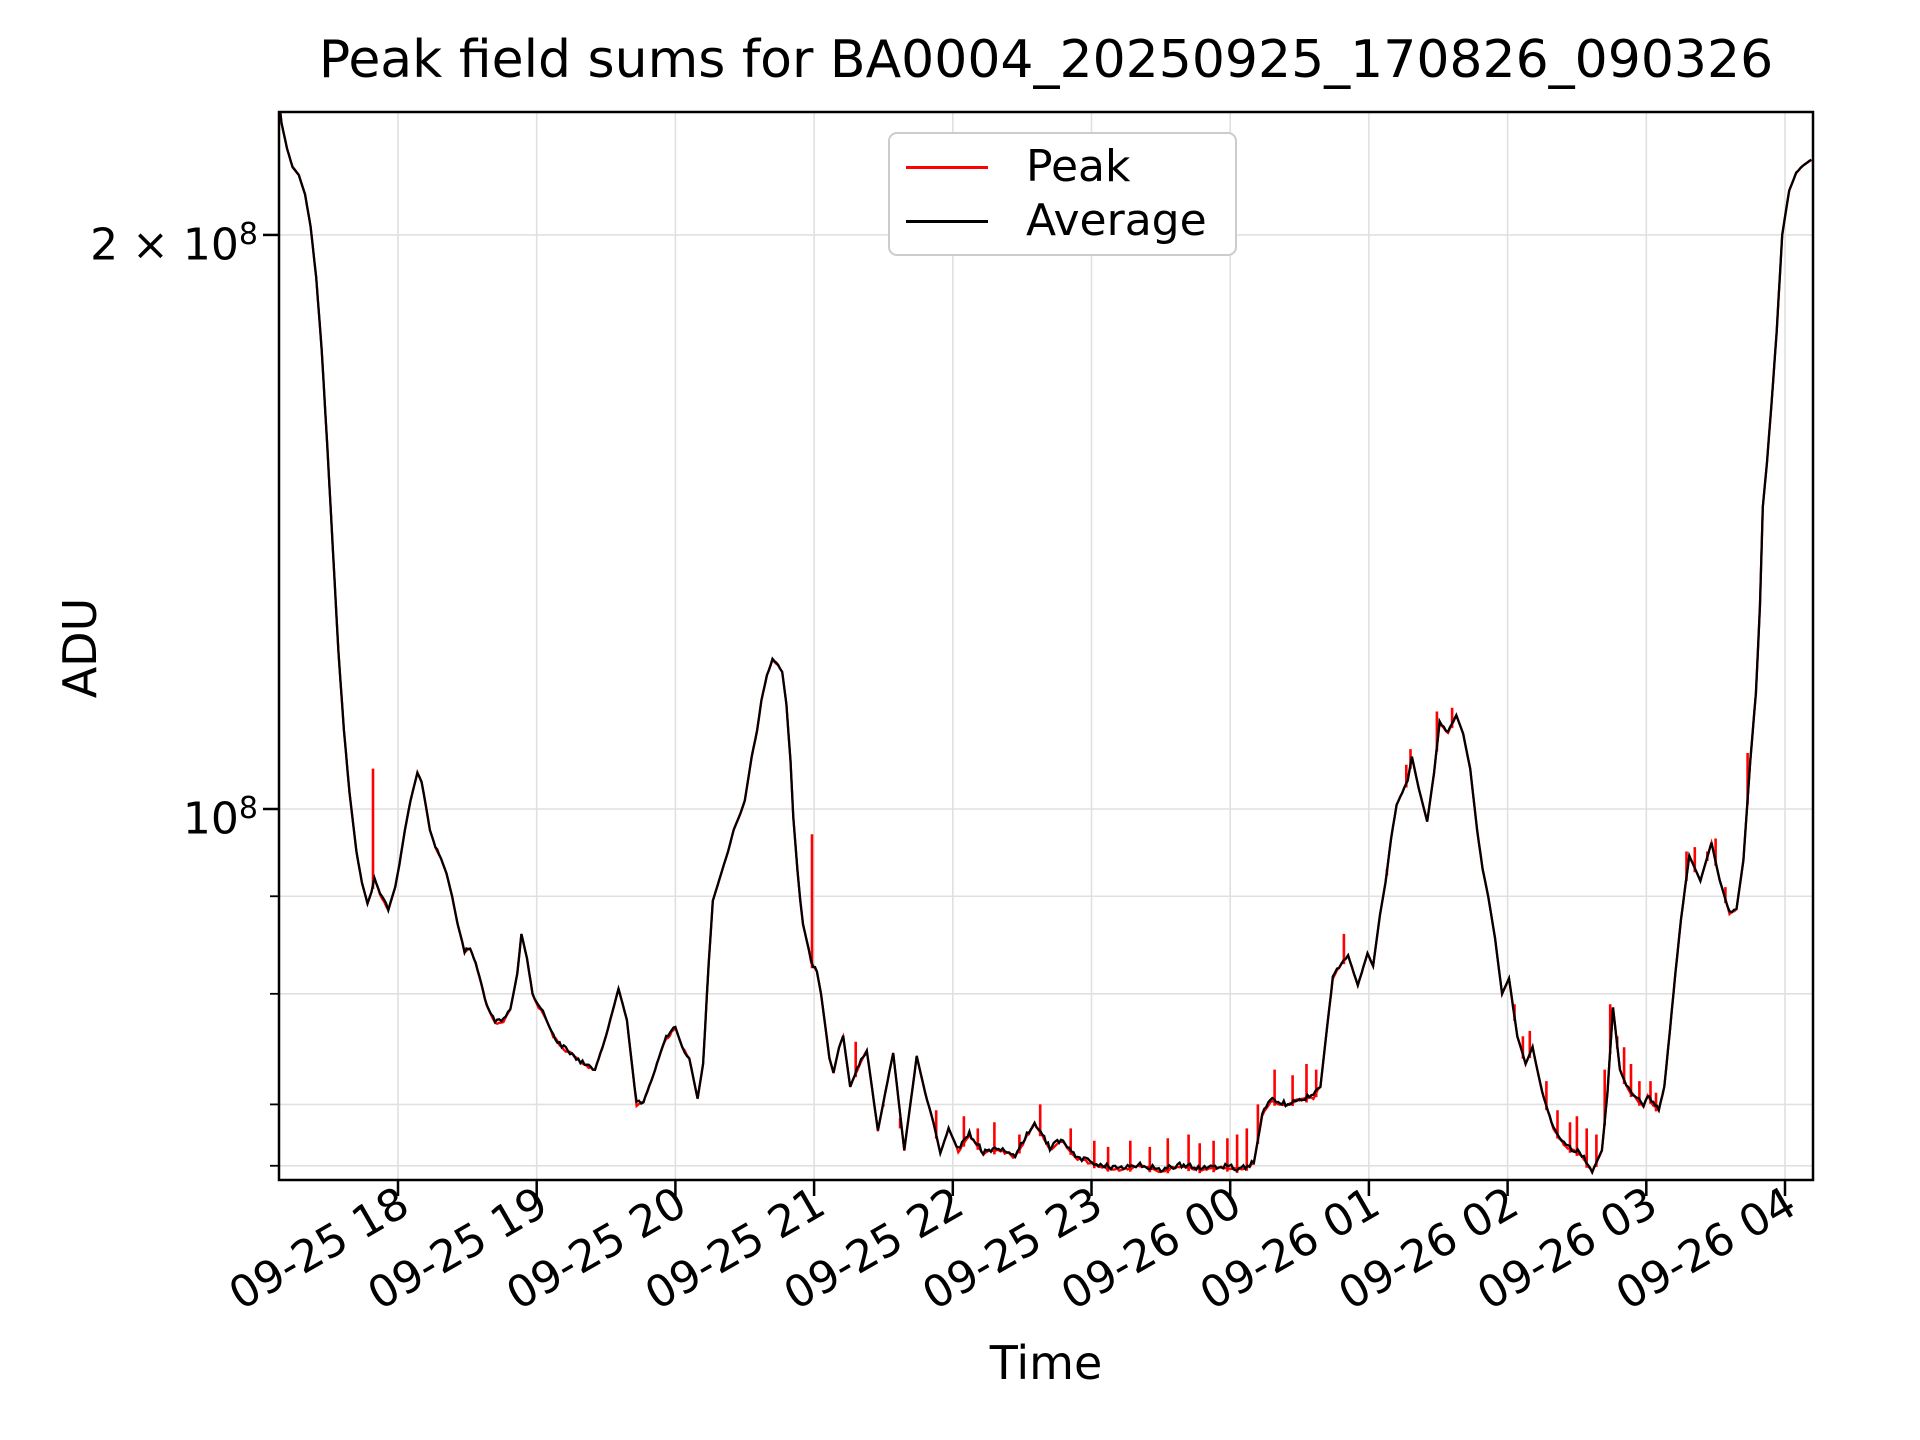 Image resolution: width=1920 pixels, height=1440 pixels. What do you see at coordinates (80, 648) in the screenshot?
I see `y-axis-label: ADU` at bounding box center [80, 648].